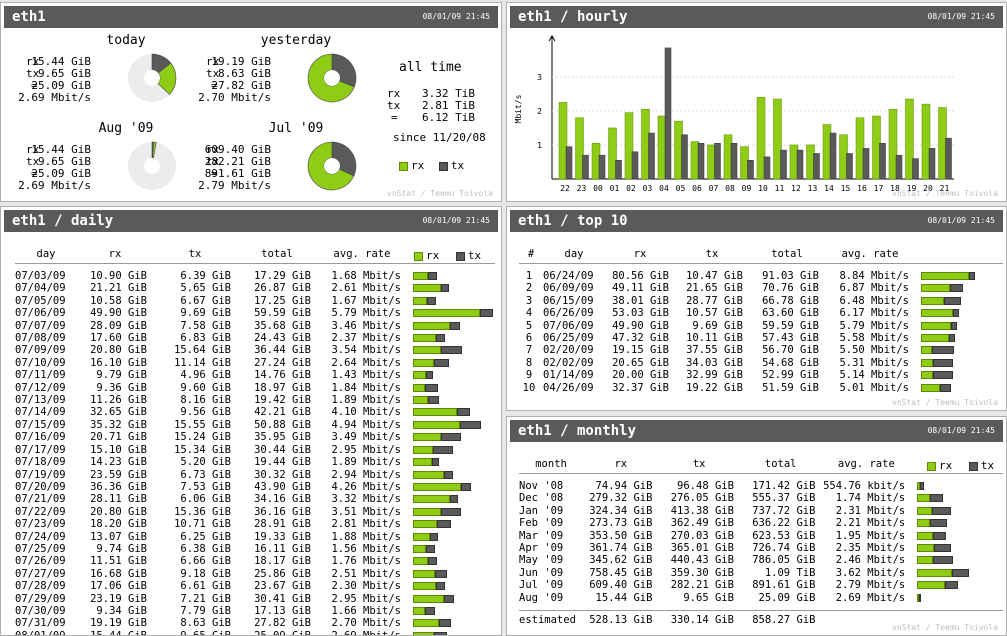 The image size is (1007, 636). I want to click on table-cell: 9.18 GiB, so click(205, 573).